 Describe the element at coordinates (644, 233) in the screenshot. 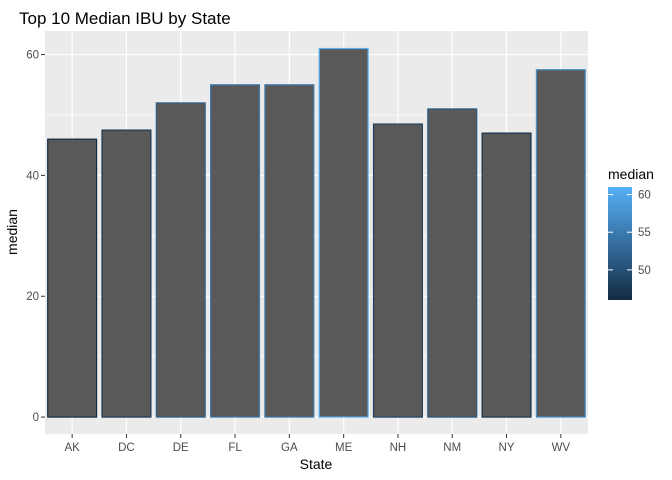

I see `legend-tick-label: 55` at that location.